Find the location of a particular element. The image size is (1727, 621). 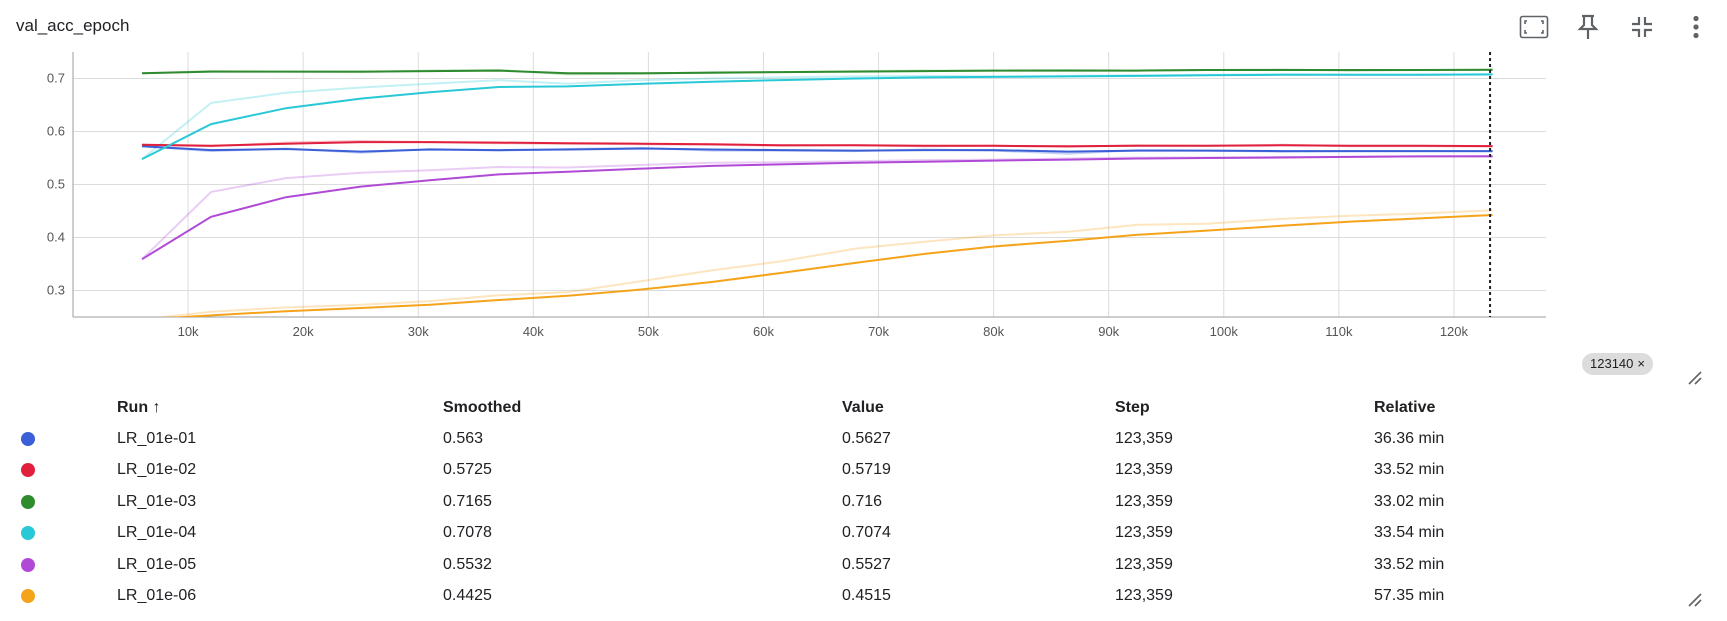

pin-button is located at coordinates (1588, 27).